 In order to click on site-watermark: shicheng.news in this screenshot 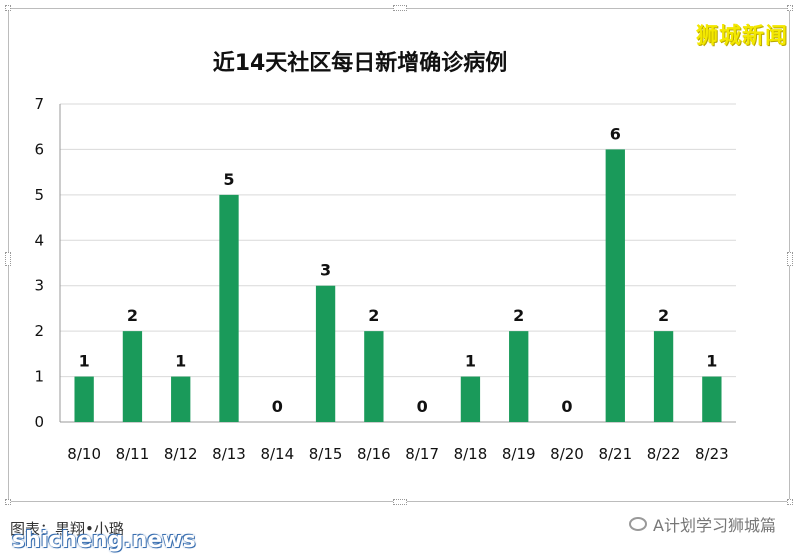, I will do `click(104, 540)`.